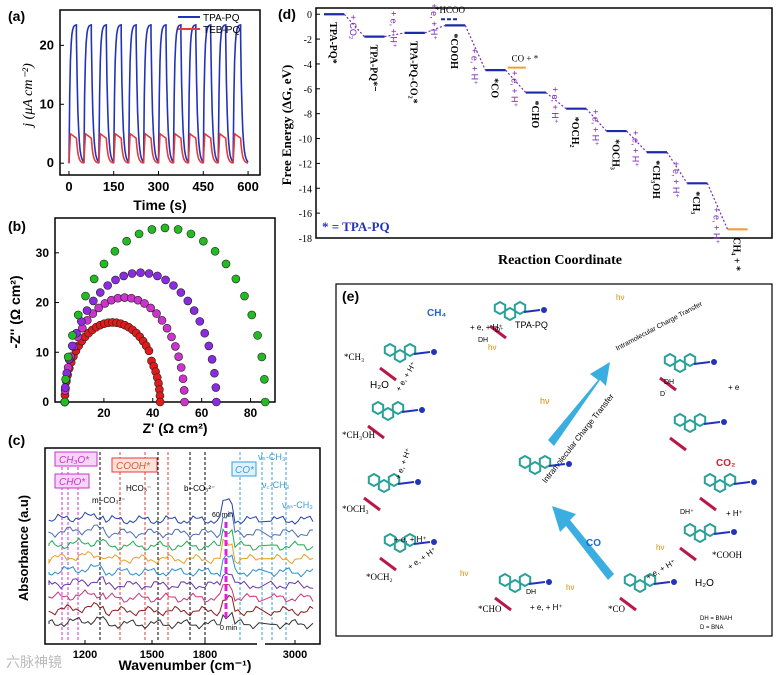 Image resolution: width=777 pixels, height=675 pixels. I want to click on a-ytick-label: 20, so click(47, 44).